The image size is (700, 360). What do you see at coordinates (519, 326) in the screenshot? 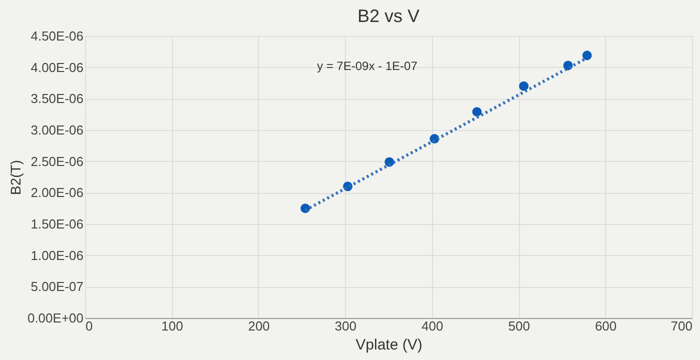
I see `x-tick-label: 500` at bounding box center [519, 326].